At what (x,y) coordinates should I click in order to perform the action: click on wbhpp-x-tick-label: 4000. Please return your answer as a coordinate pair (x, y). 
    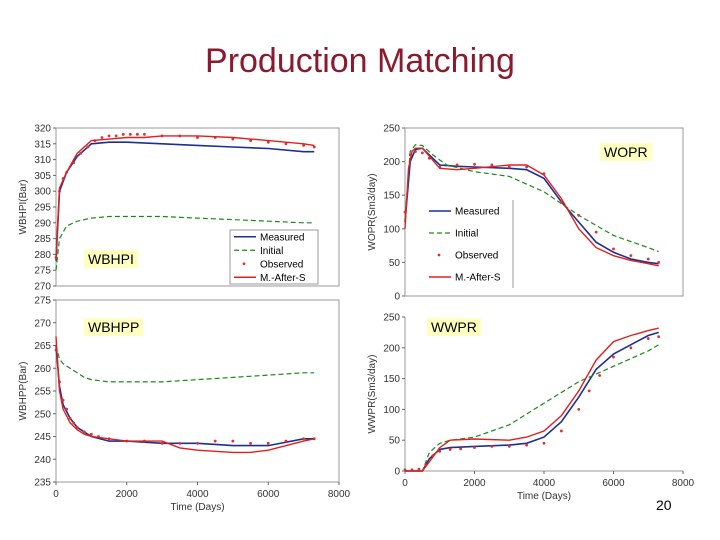
    Looking at the image, I should click on (197, 494).